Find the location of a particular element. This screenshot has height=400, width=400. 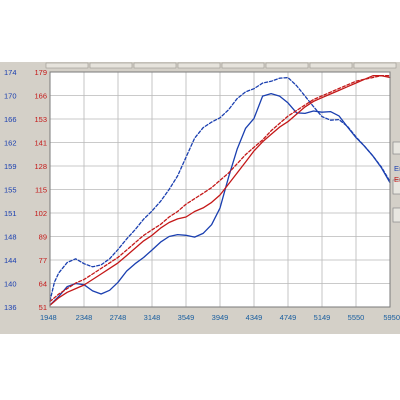

y-left-tick-label: 166 is located at coordinates (10, 119).